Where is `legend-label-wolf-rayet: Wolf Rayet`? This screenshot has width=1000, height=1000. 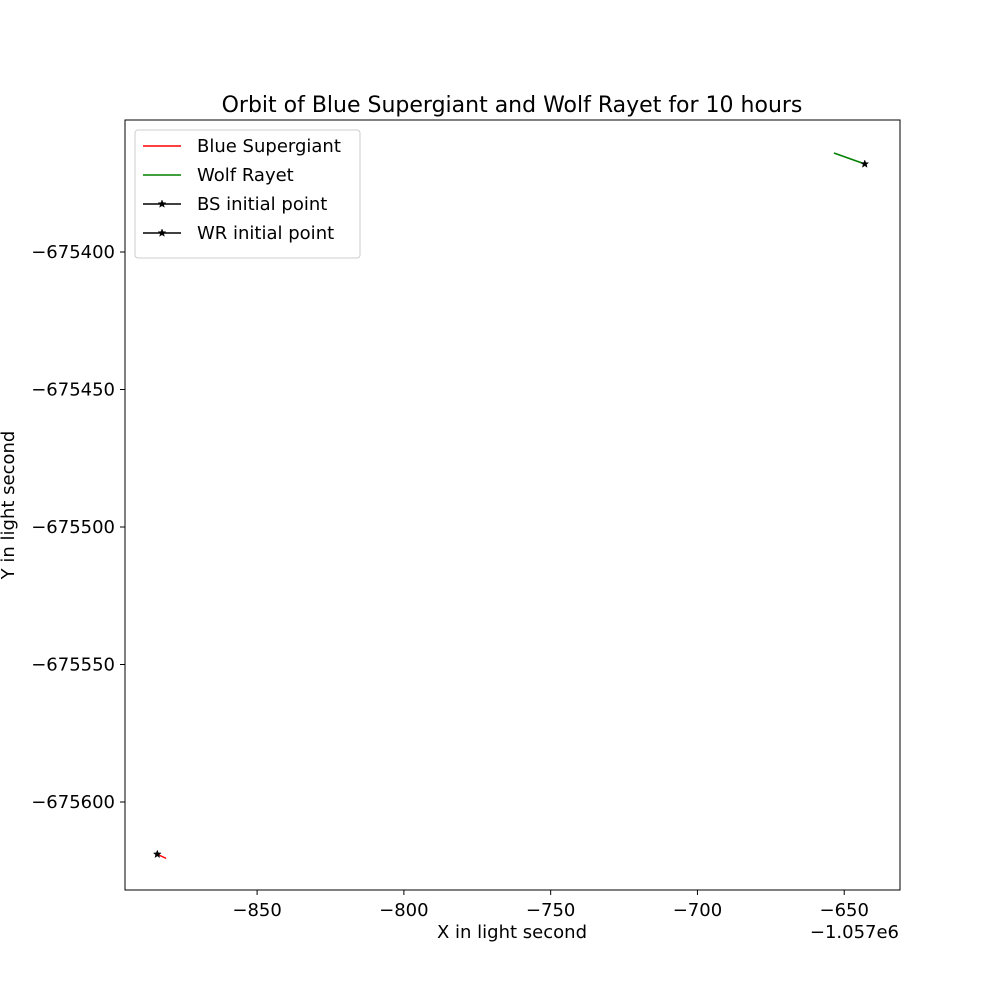 legend-label-wolf-rayet: Wolf Rayet is located at coordinates (245, 175).